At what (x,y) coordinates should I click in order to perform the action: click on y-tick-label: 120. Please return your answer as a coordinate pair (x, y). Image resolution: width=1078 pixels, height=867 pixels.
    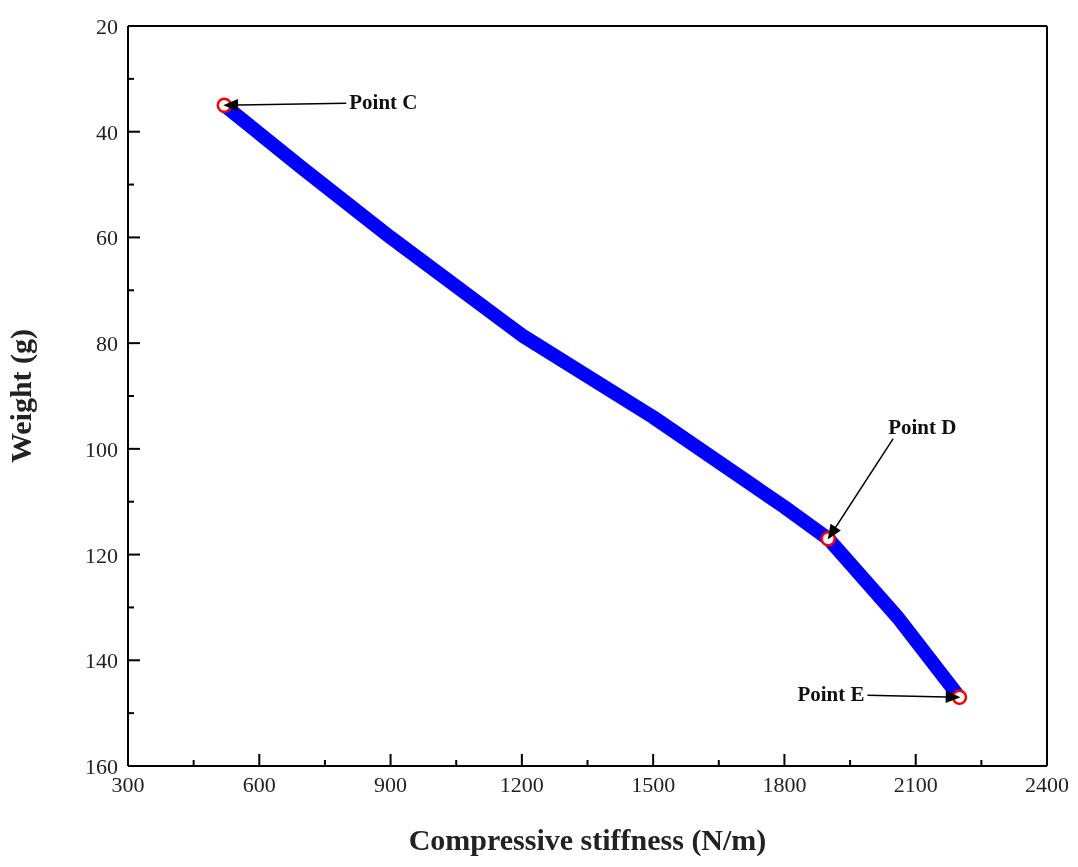
    Looking at the image, I should click on (101, 555).